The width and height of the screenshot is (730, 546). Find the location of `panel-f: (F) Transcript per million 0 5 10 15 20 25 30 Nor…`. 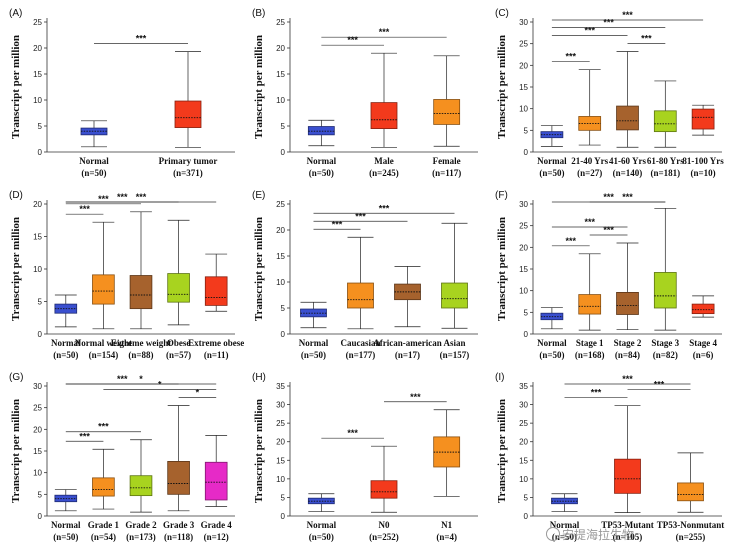

panel-f: (F) Transcript per million 0 5 10 15 20 25 30 Nor… is located at coordinates (608, 275).